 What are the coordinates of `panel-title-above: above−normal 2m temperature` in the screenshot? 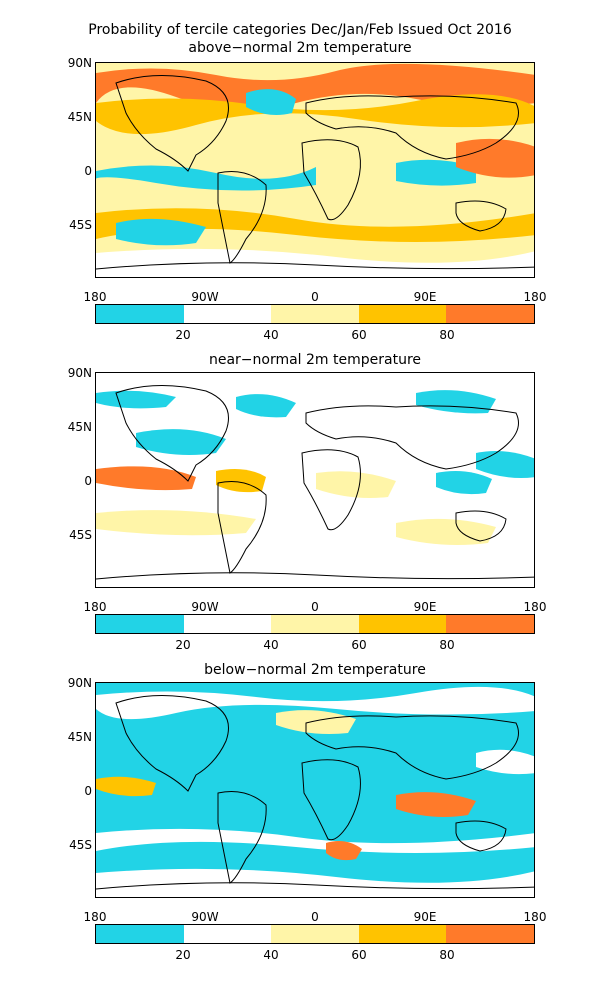 It's located at (300, 48).